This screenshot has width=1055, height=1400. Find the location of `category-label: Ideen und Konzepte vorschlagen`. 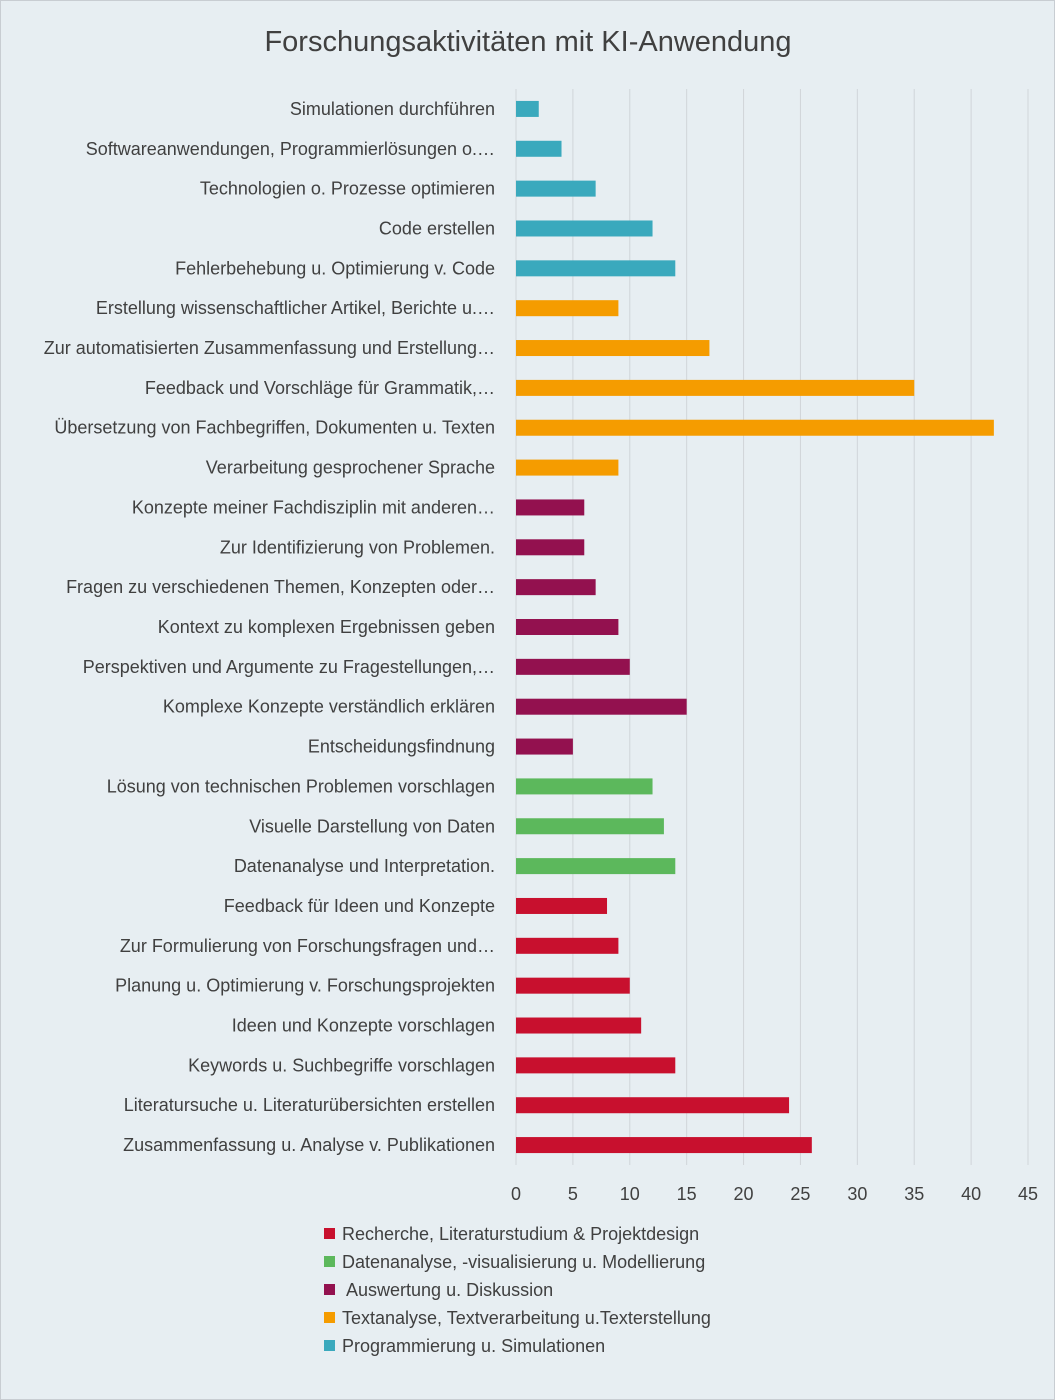

category-label: Ideen und Konzepte vorschlagen is located at coordinates (363, 1026).